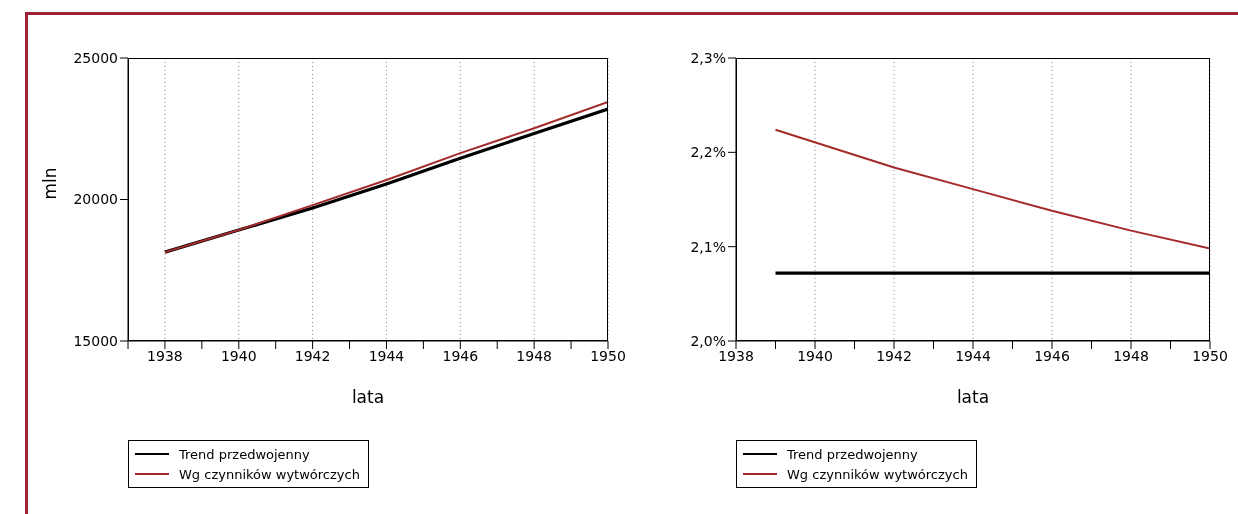 The image size is (1238, 514). I want to click on y-tick-label: 20000, so click(95, 199).